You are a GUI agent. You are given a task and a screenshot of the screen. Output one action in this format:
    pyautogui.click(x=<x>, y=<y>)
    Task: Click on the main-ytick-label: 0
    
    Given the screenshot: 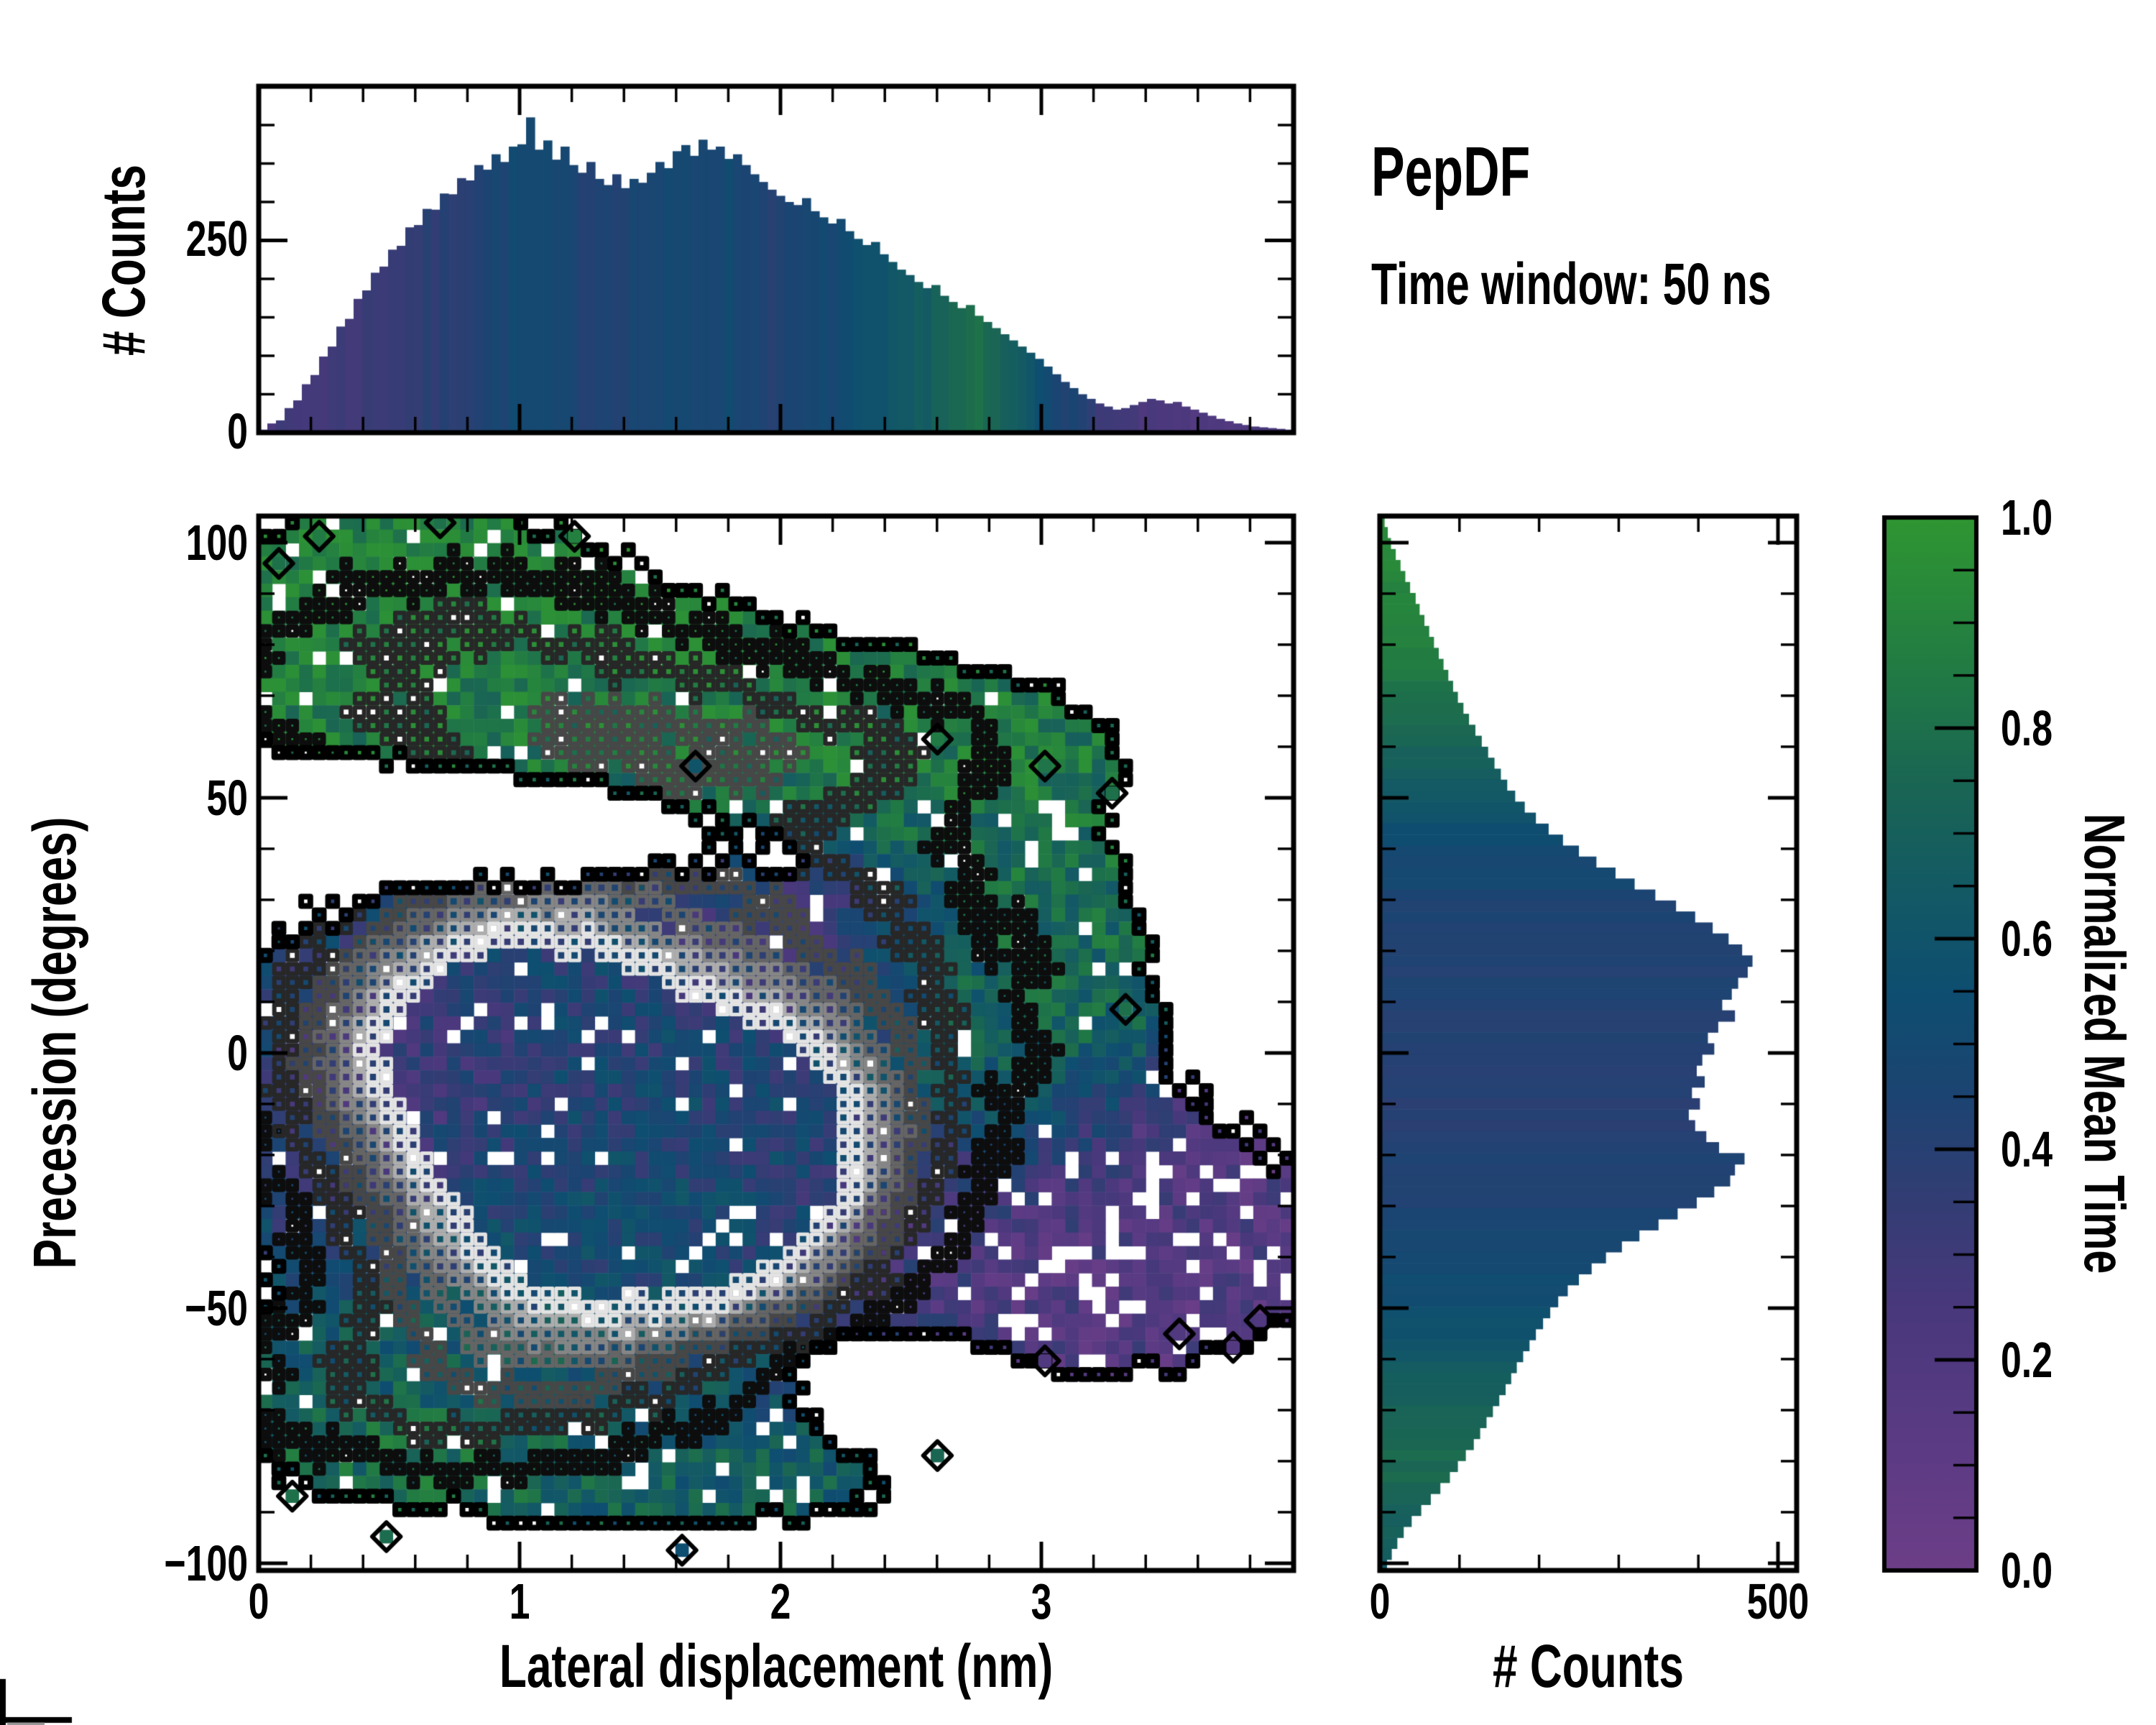 What is the action you would take?
    pyautogui.click(x=238, y=1052)
    